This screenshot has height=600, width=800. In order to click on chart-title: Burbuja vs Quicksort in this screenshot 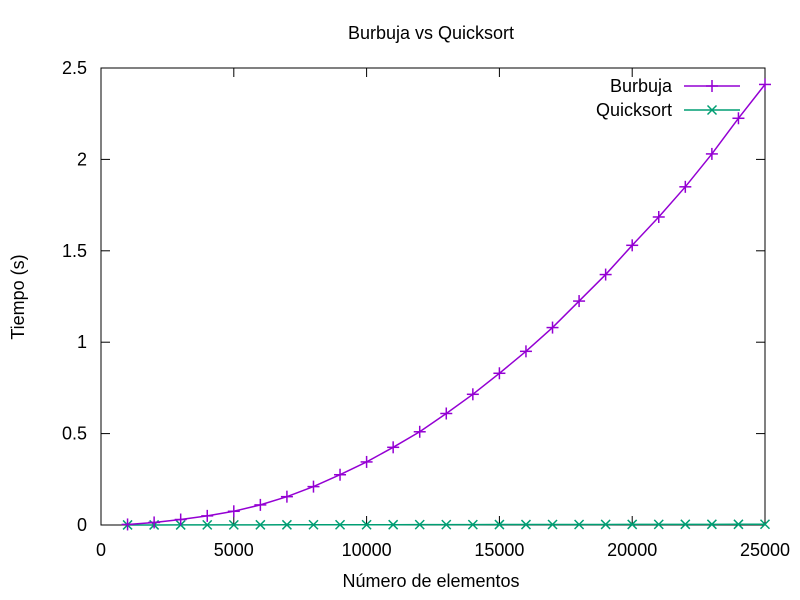, I will do `click(431, 33)`.